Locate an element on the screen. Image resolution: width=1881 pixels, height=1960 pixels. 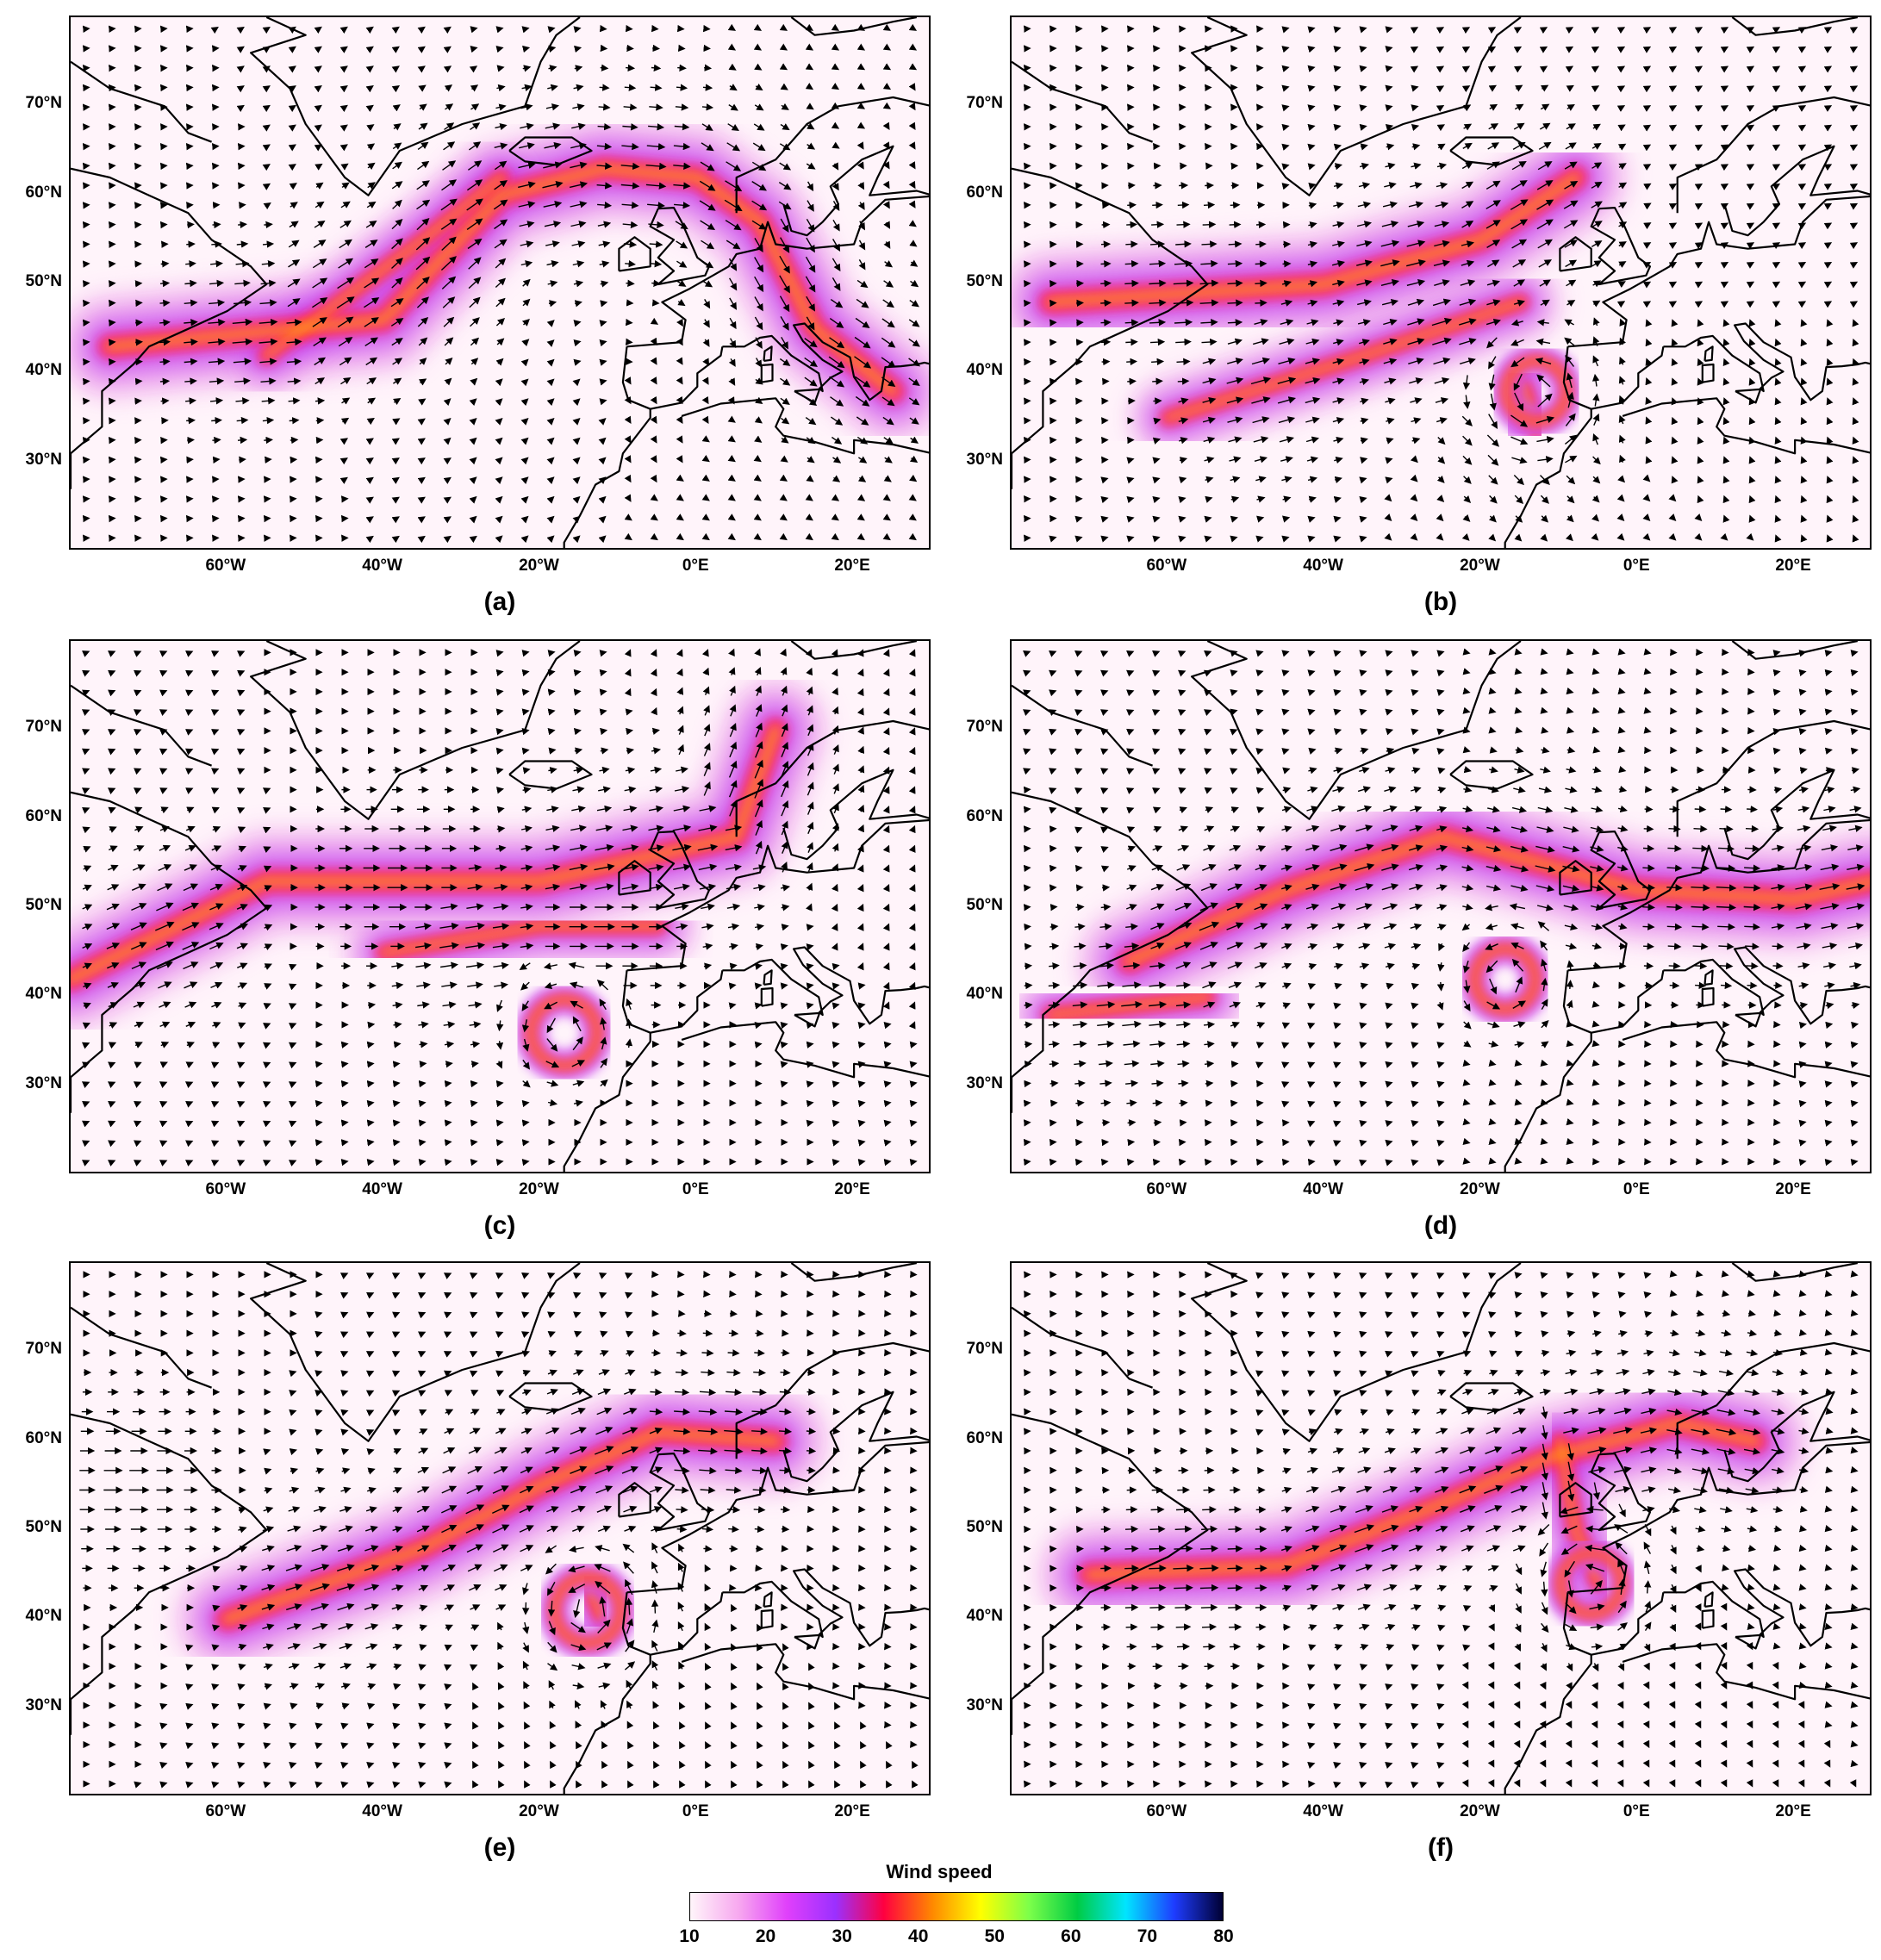
panel-caption: (b) is located at coordinates (1440, 602).